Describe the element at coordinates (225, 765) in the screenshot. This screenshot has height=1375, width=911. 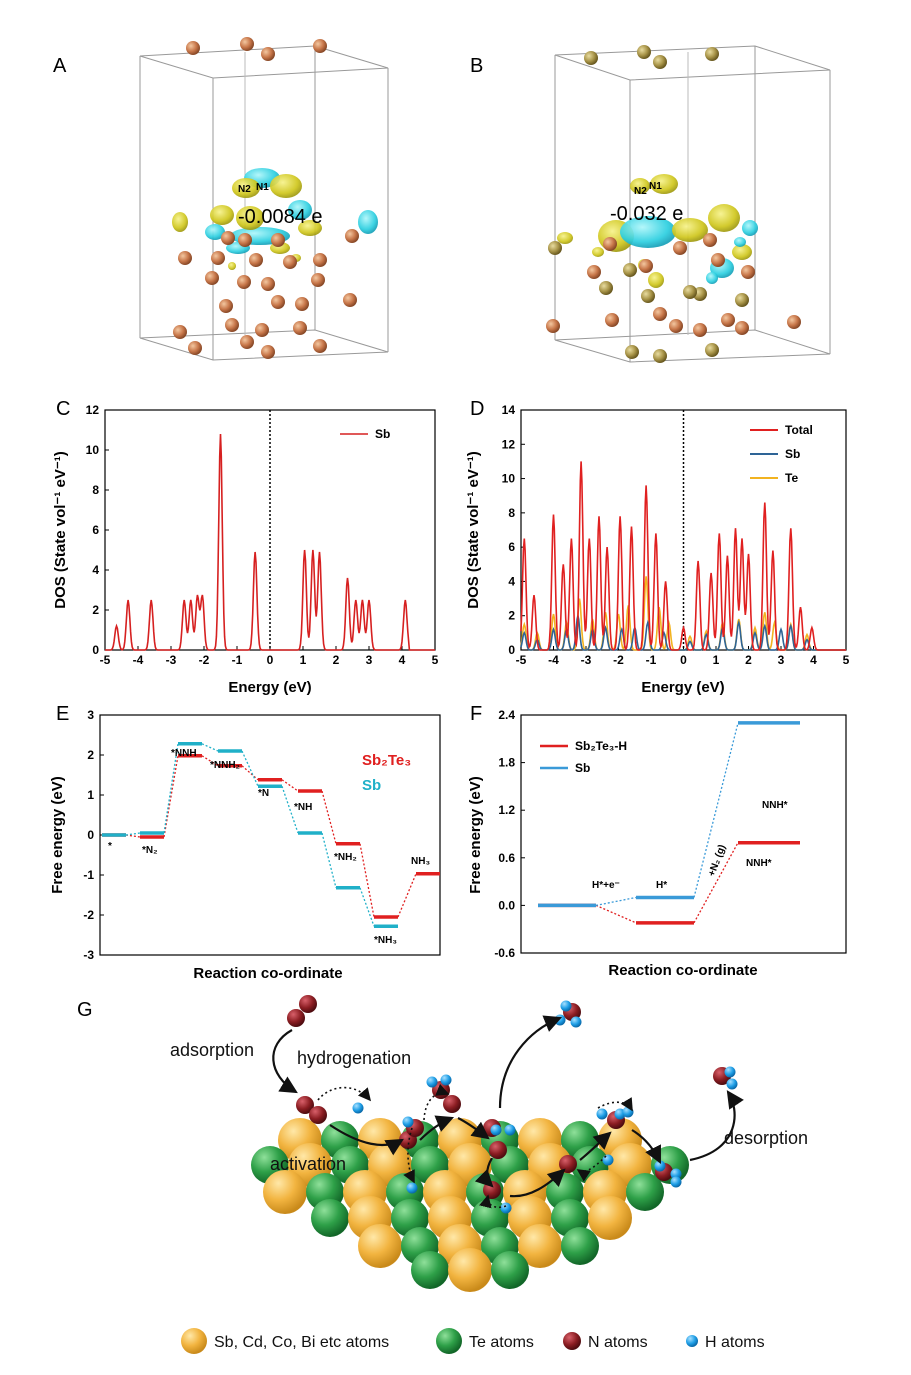
I see `chart-e-annotation-3: *NNH₂` at that location.